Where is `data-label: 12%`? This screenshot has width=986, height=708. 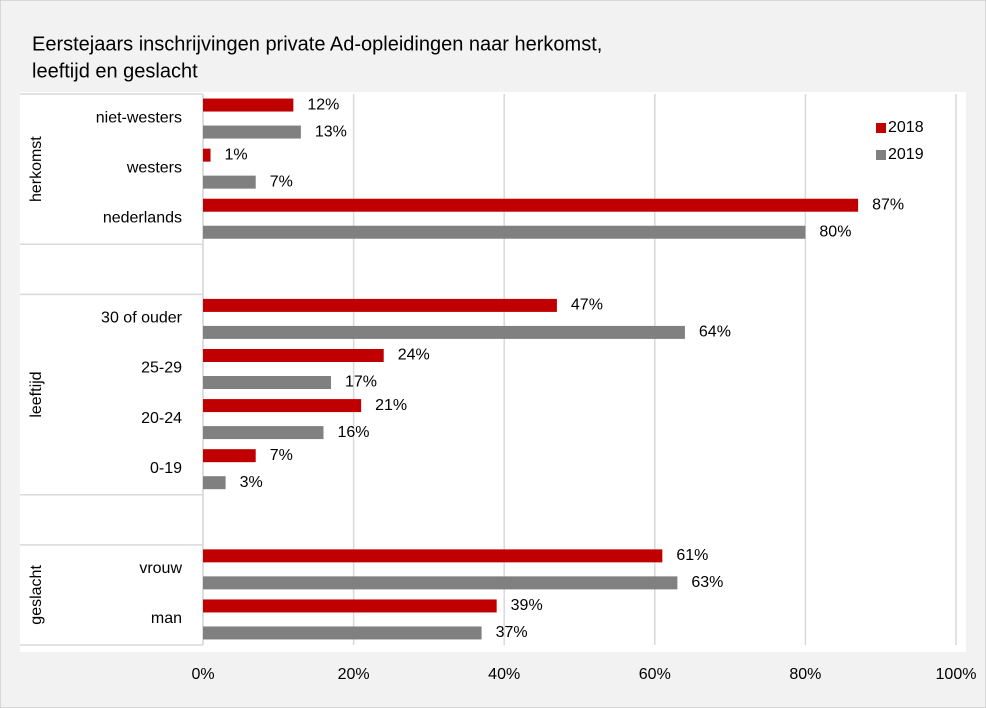
data-label: 12% is located at coordinates (323, 104).